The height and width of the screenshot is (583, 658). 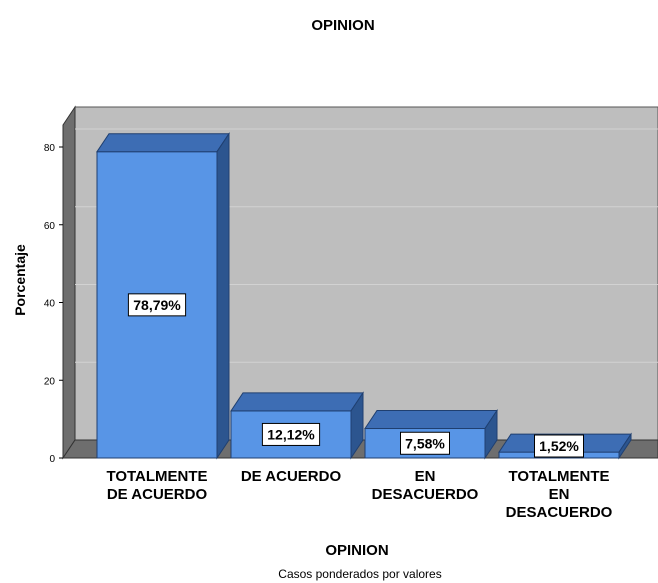 What do you see at coordinates (356, 550) in the screenshot?
I see `x-axis-label: OPINION` at bounding box center [356, 550].